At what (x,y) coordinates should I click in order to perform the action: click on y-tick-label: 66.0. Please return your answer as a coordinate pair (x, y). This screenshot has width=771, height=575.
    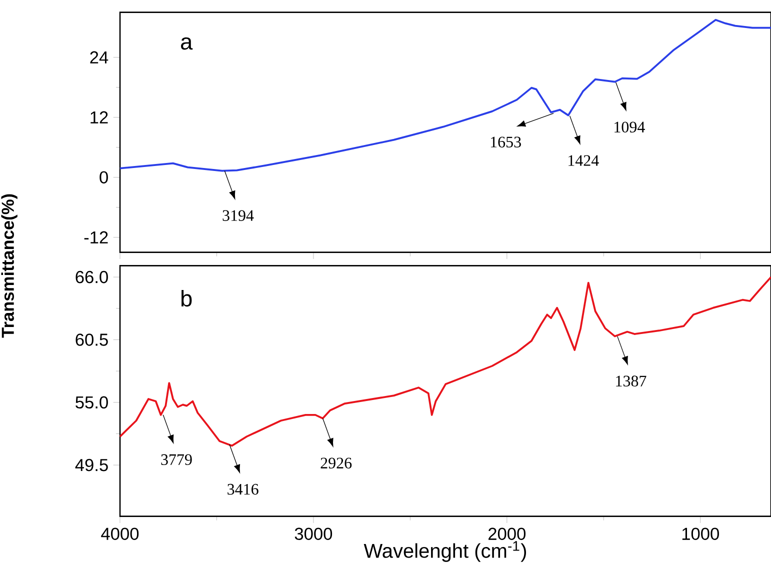
    Looking at the image, I should click on (92, 277).